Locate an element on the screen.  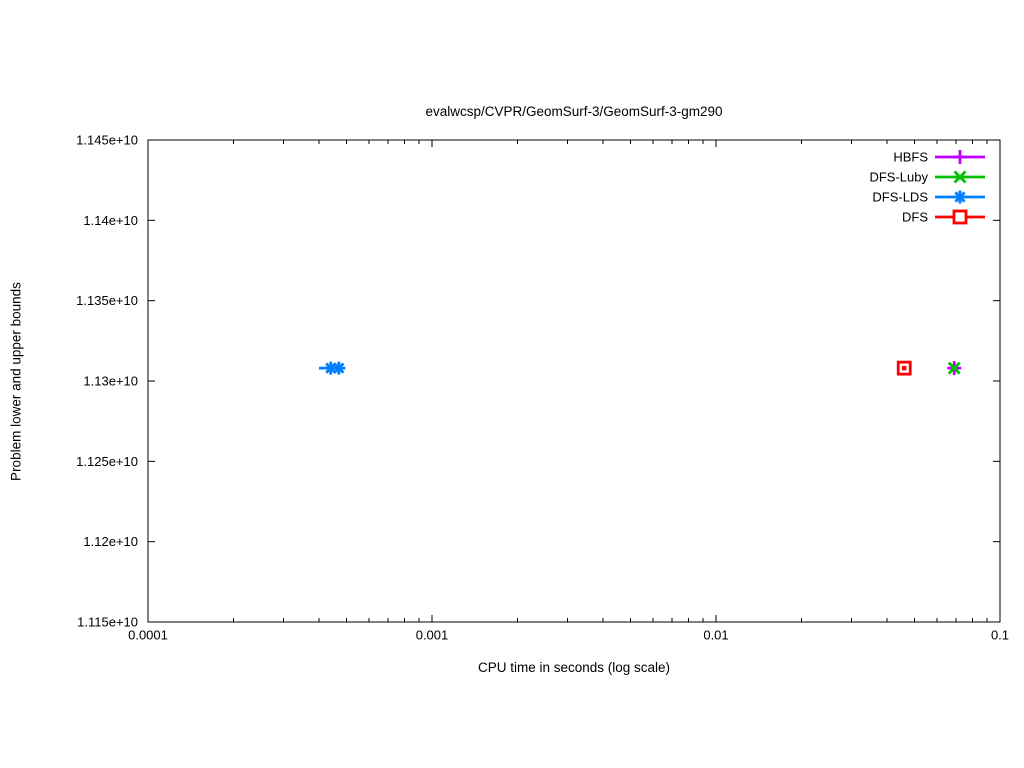
y-tick-label: 1.145e+10 is located at coordinates (107, 140).